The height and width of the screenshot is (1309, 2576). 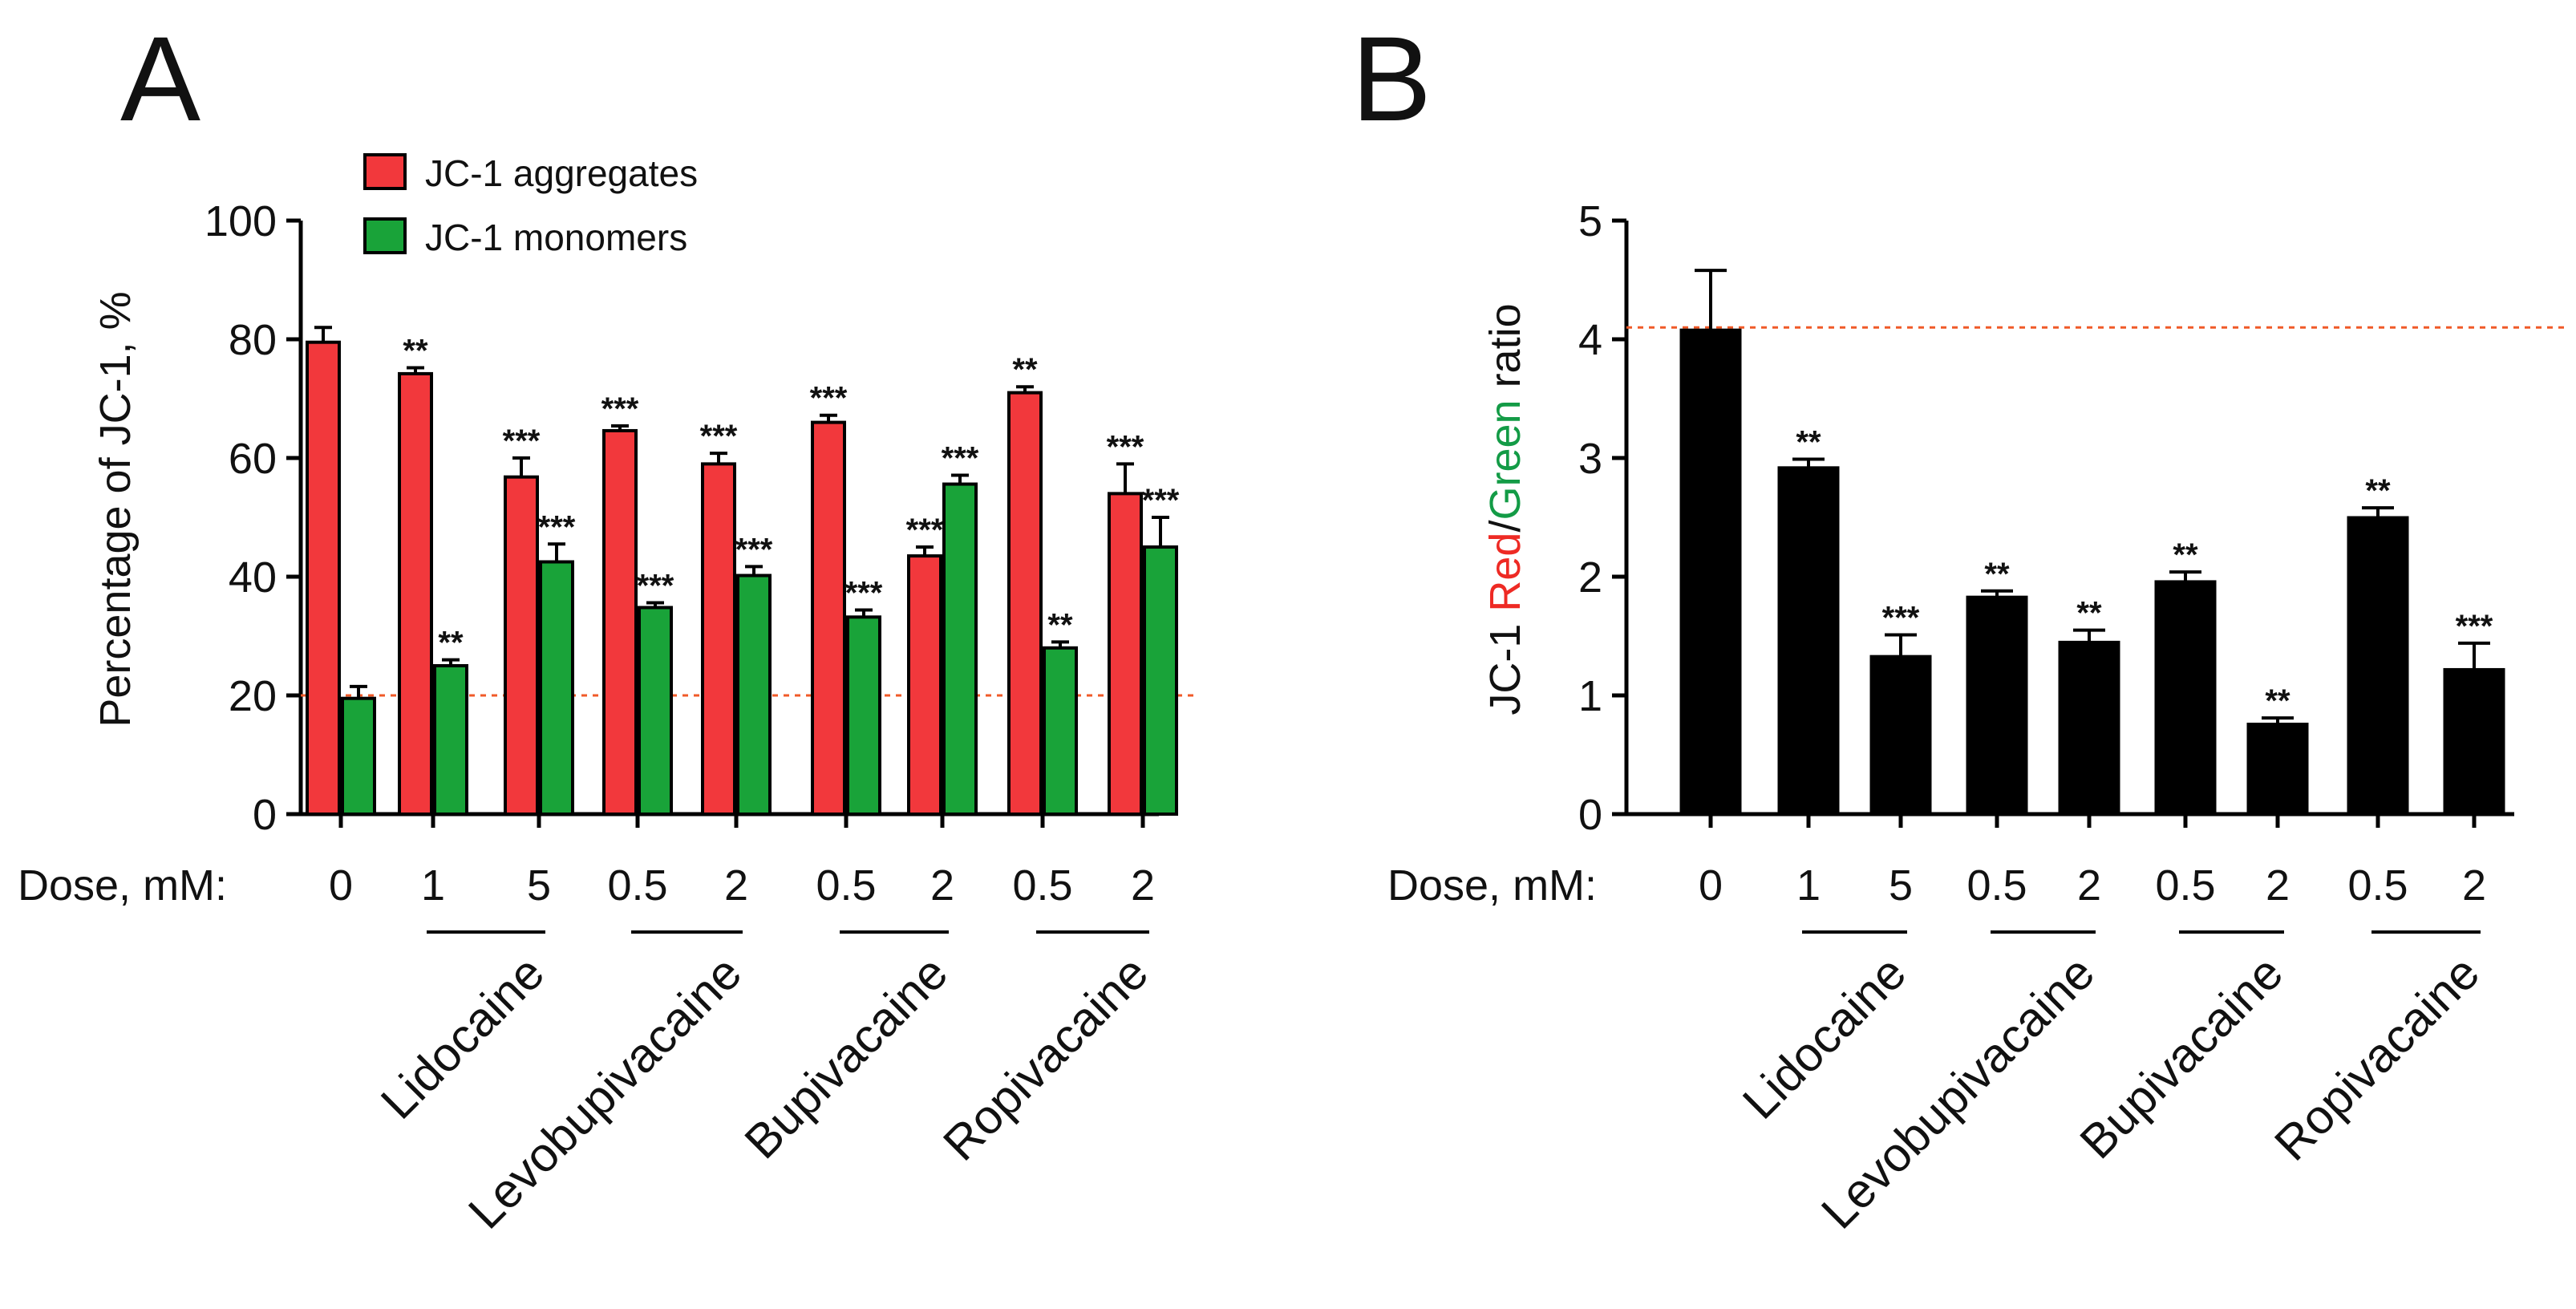 I want to click on ylabel-part-red: Red, so click(x=1505, y=572).